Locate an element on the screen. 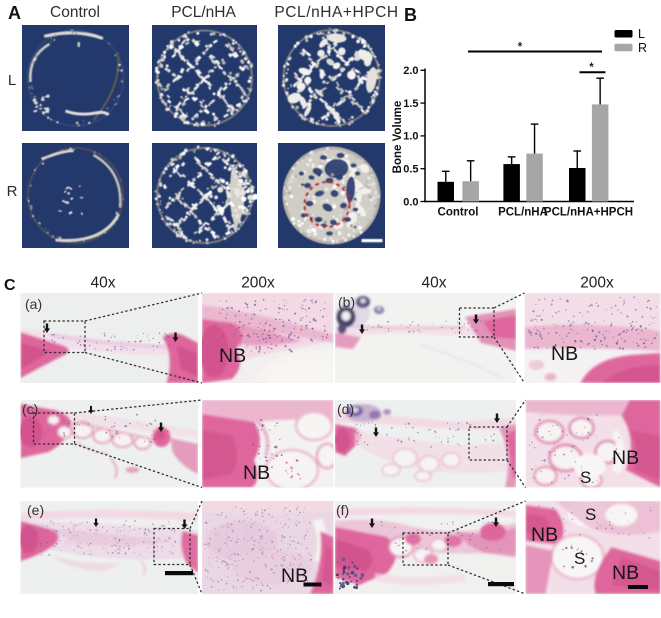  svg-text: Bone Volume is located at coordinates (398, 137).